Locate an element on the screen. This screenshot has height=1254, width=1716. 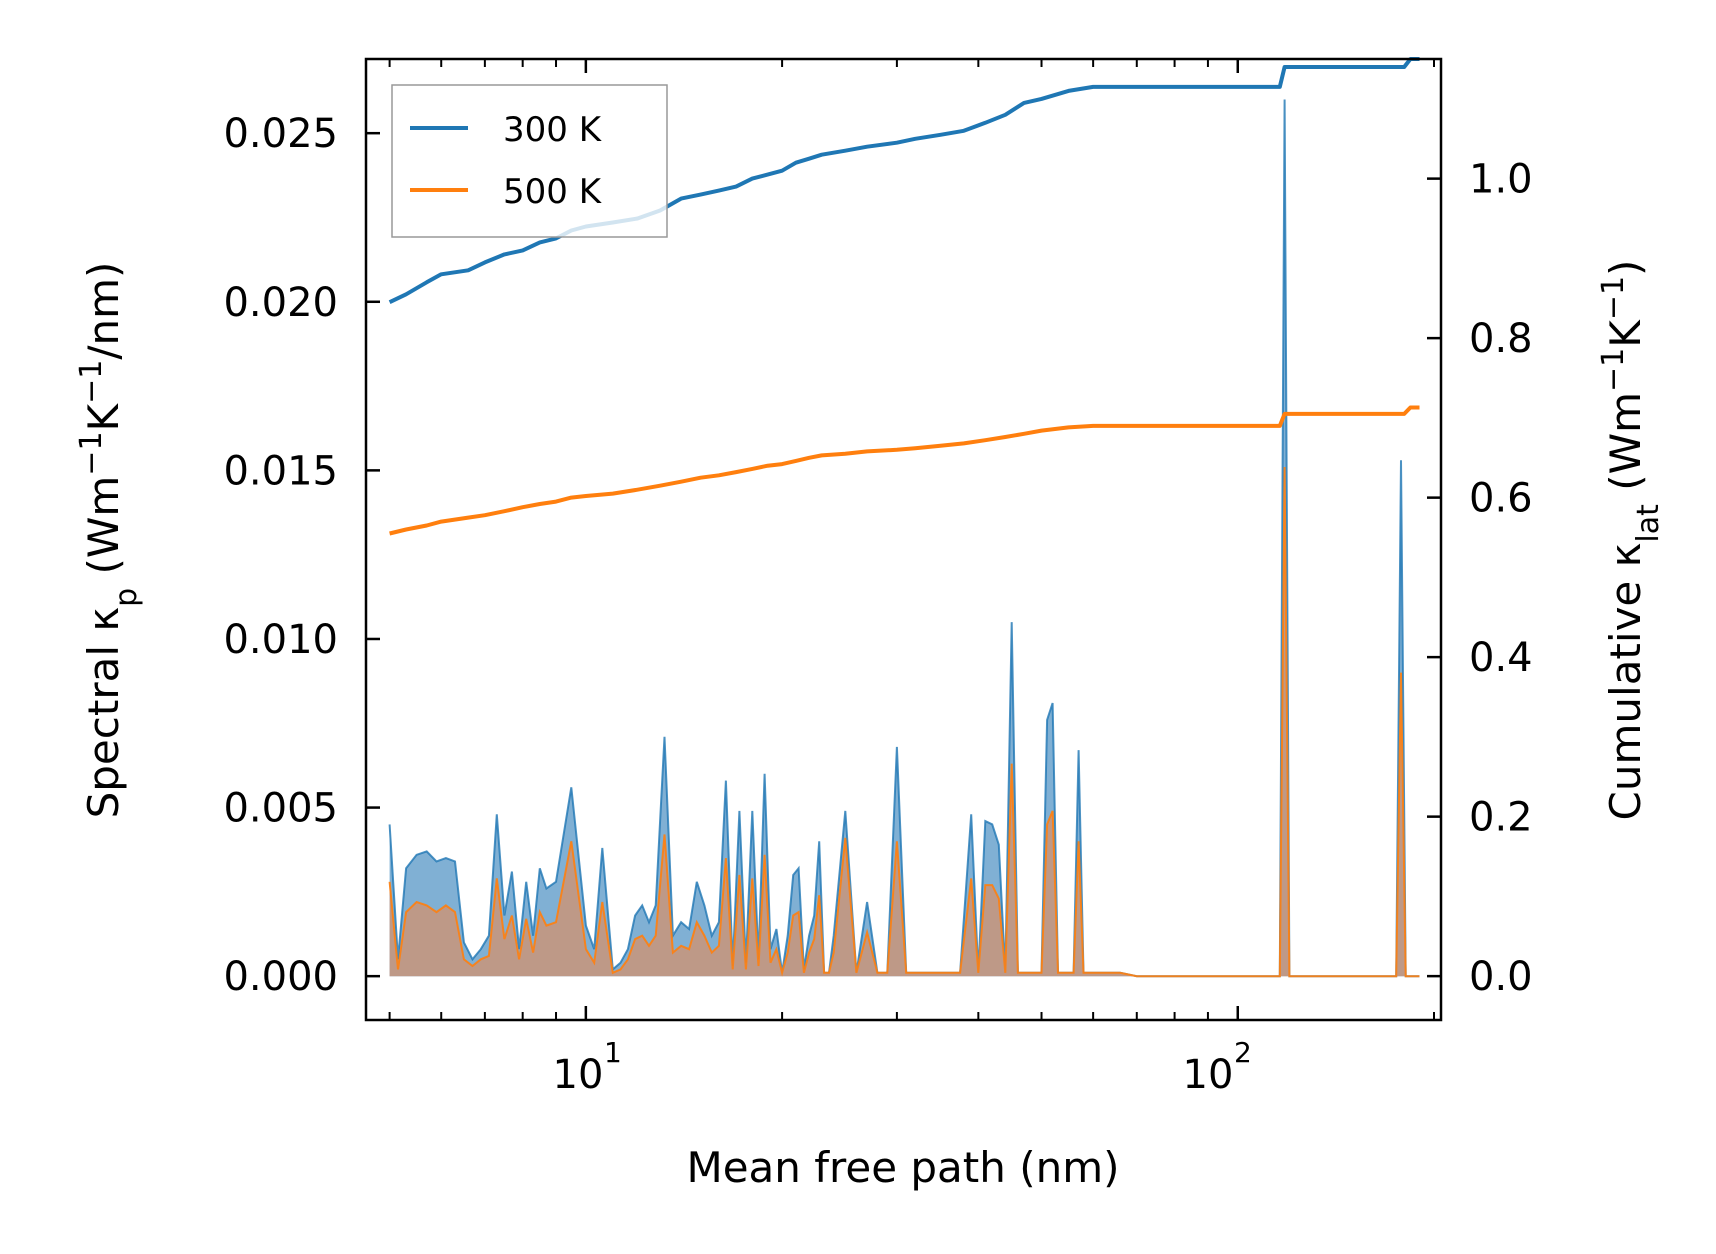
left-tick-label: 0.000 is located at coordinates (280, 977).